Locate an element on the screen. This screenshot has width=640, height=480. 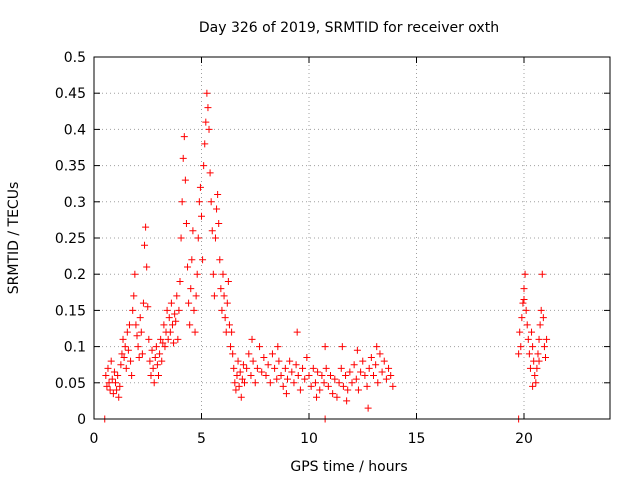
y-tick-label: 0.5 is located at coordinates (75, 58).